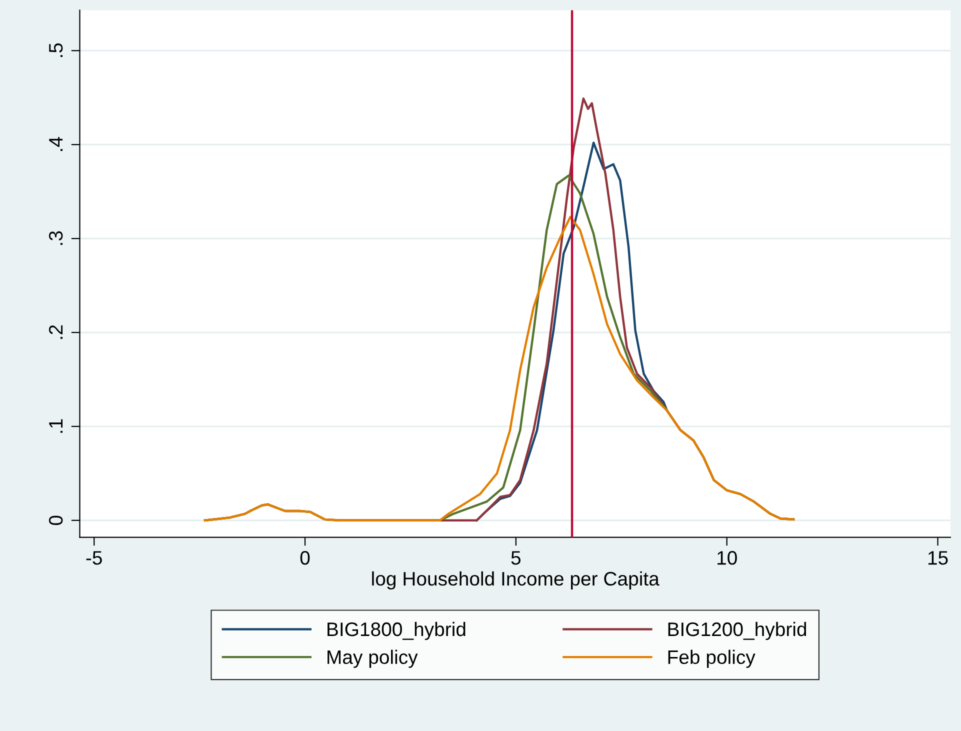 The height and width of the screenshot is (731, 961). I want to click on legend-label: BIG1200_hybrid, so click(737, 631).